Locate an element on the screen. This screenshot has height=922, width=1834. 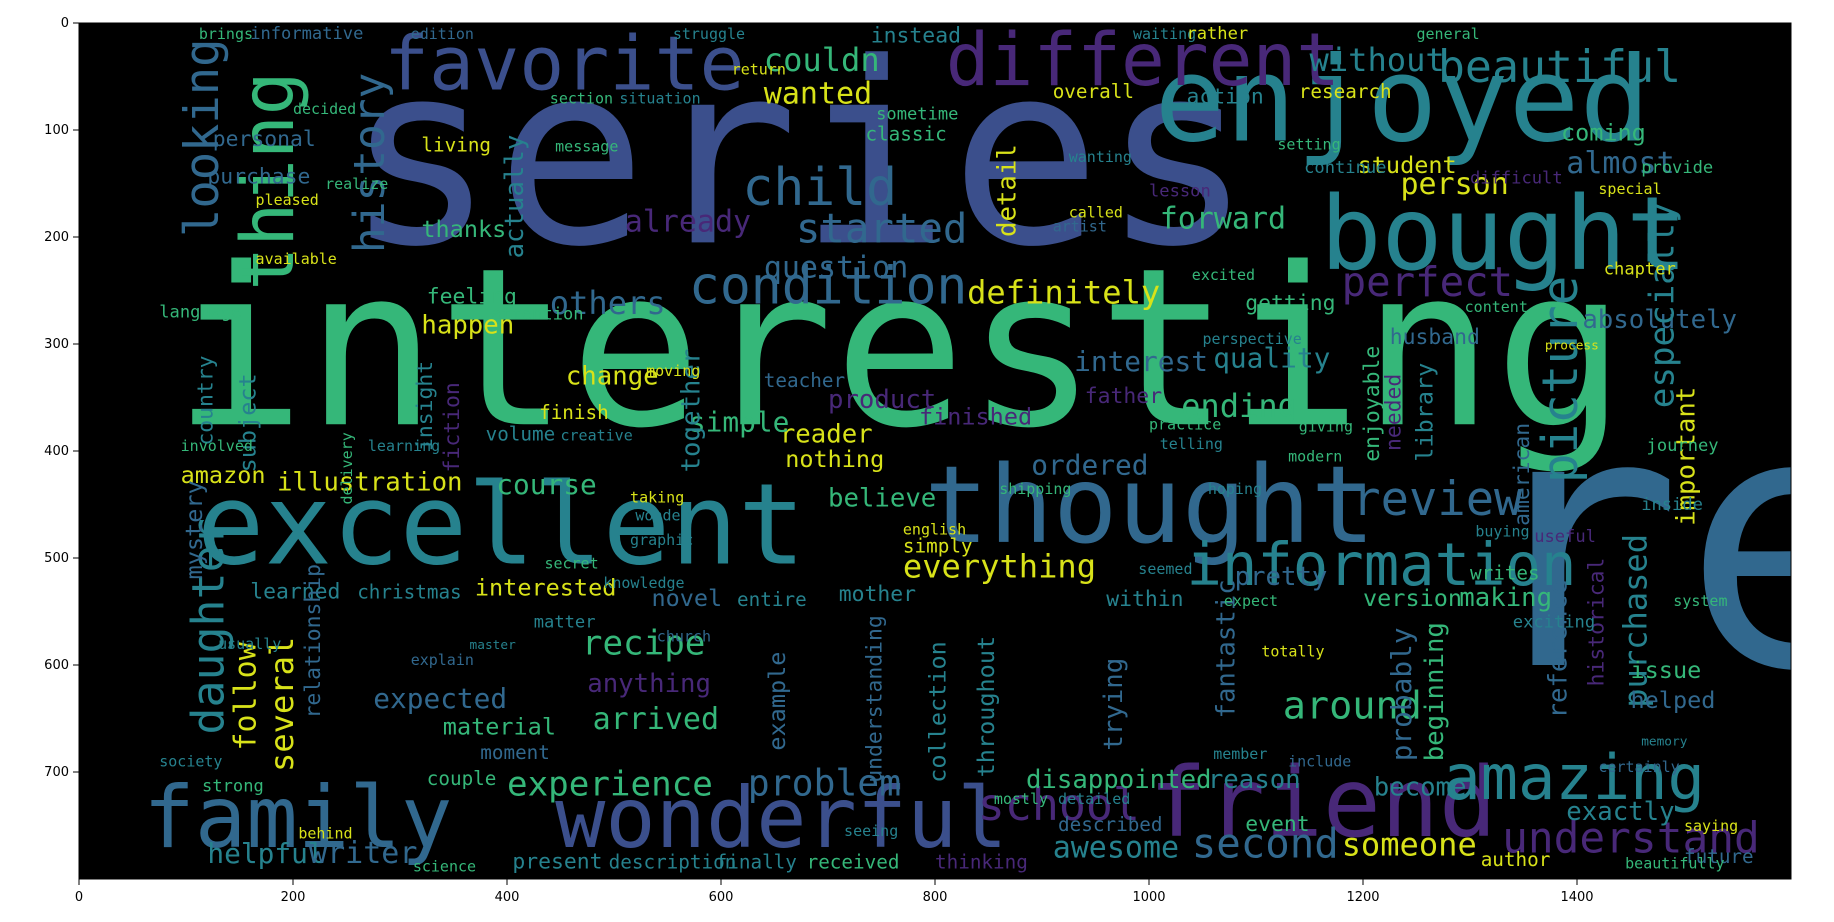
word-practice: practice is located at coordinates (1185, 425).